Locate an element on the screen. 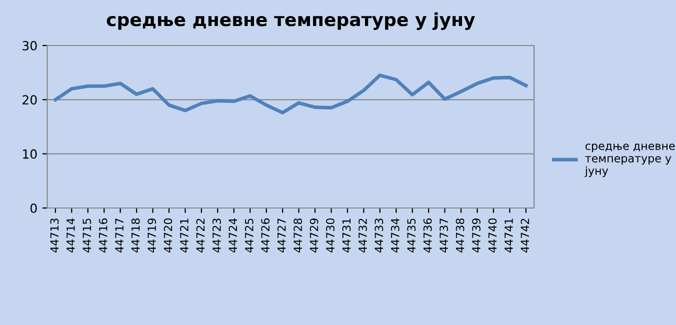  y-tick-label: 0 is located at coordinates (33, 208).